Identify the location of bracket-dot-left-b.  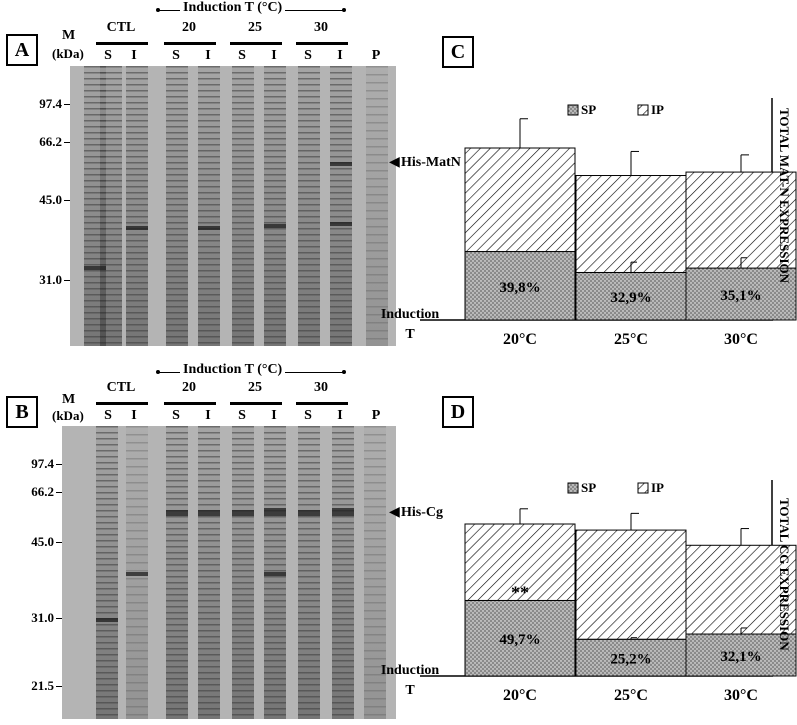
(158, 372).